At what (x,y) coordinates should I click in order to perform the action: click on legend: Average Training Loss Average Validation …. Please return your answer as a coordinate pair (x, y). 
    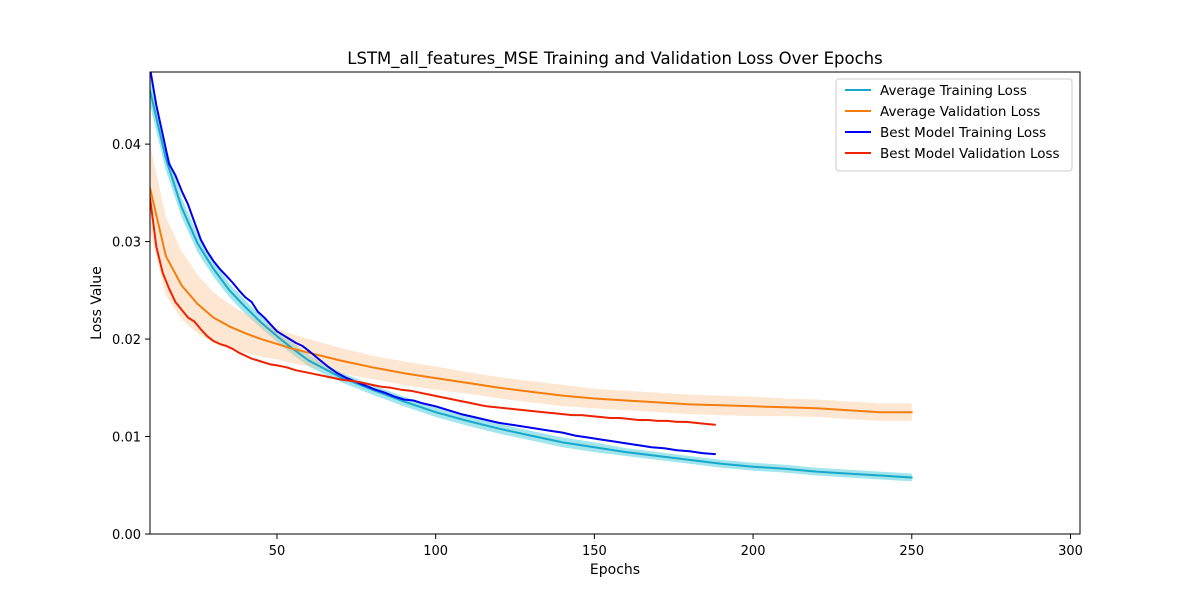
    Looking at the image, I should click on (954, 125).